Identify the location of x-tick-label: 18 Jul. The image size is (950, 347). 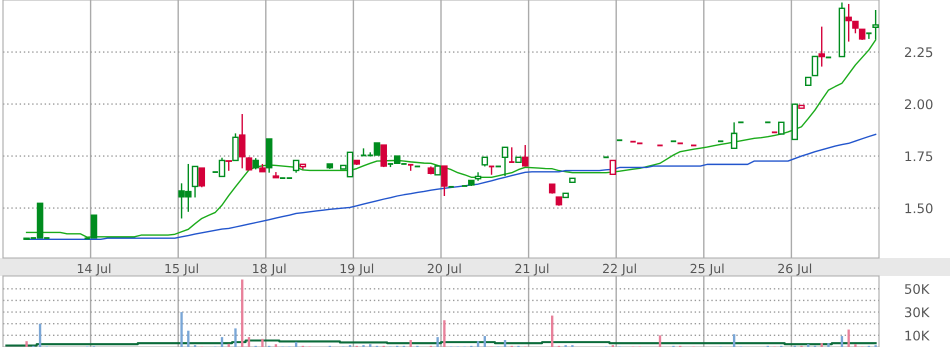
(269, 270).